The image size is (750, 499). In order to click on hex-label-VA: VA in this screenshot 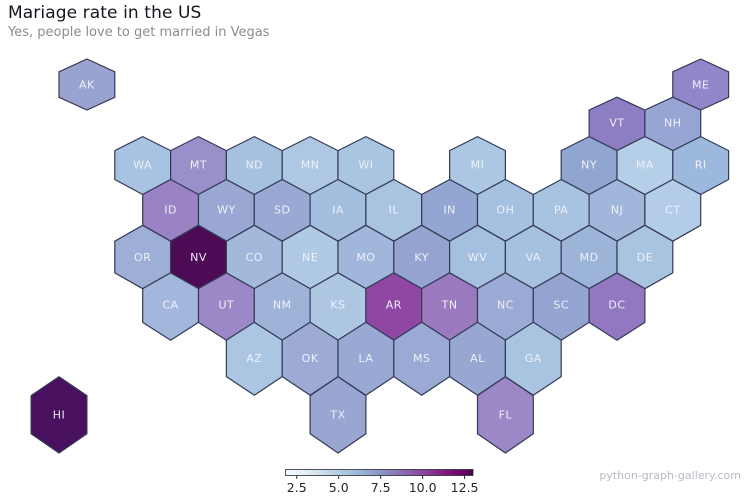, I will do `click(533, 257)`.